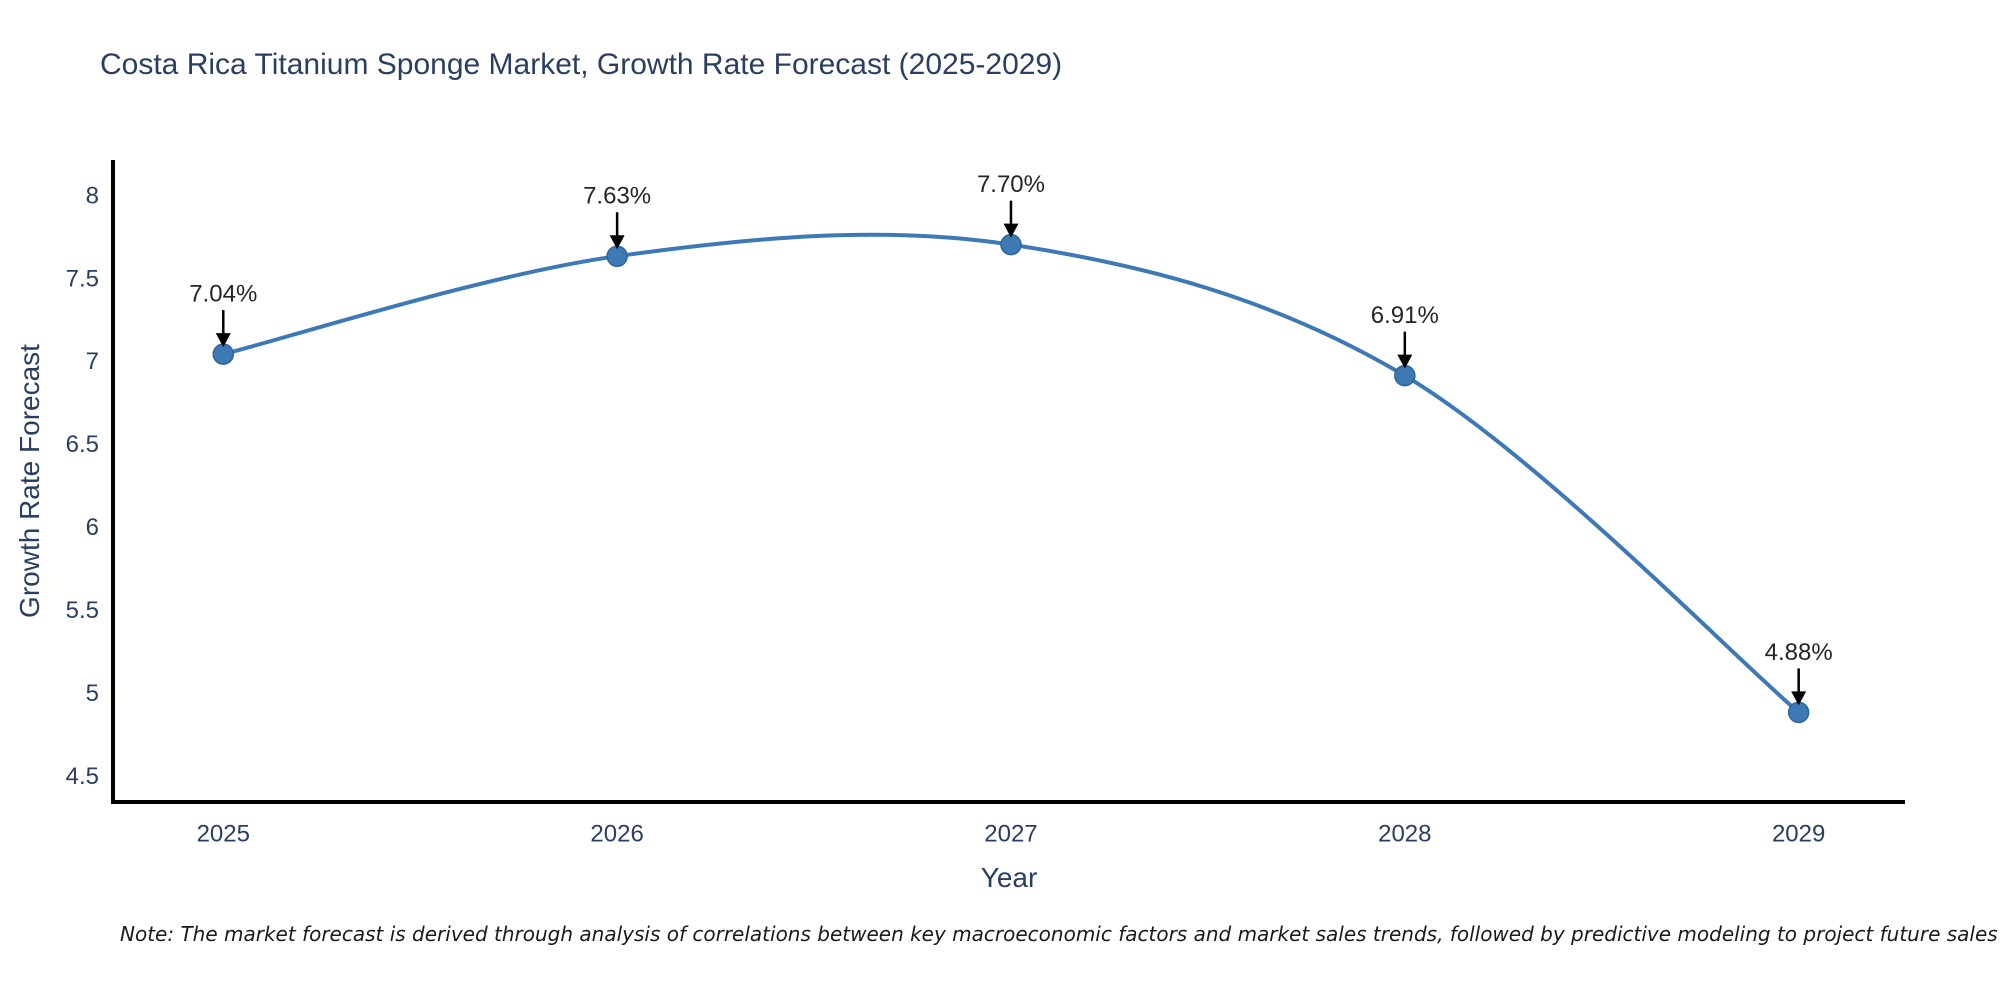  I want to click on y-tick-label: 7, so click(92, 361).